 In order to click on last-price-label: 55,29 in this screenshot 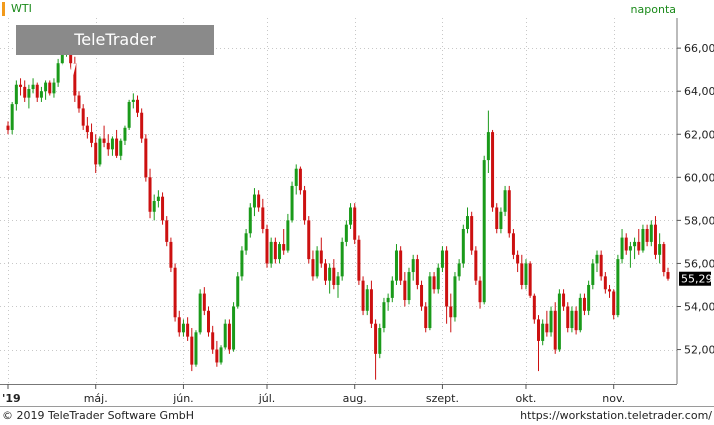, I will do `click(697, 279)`.